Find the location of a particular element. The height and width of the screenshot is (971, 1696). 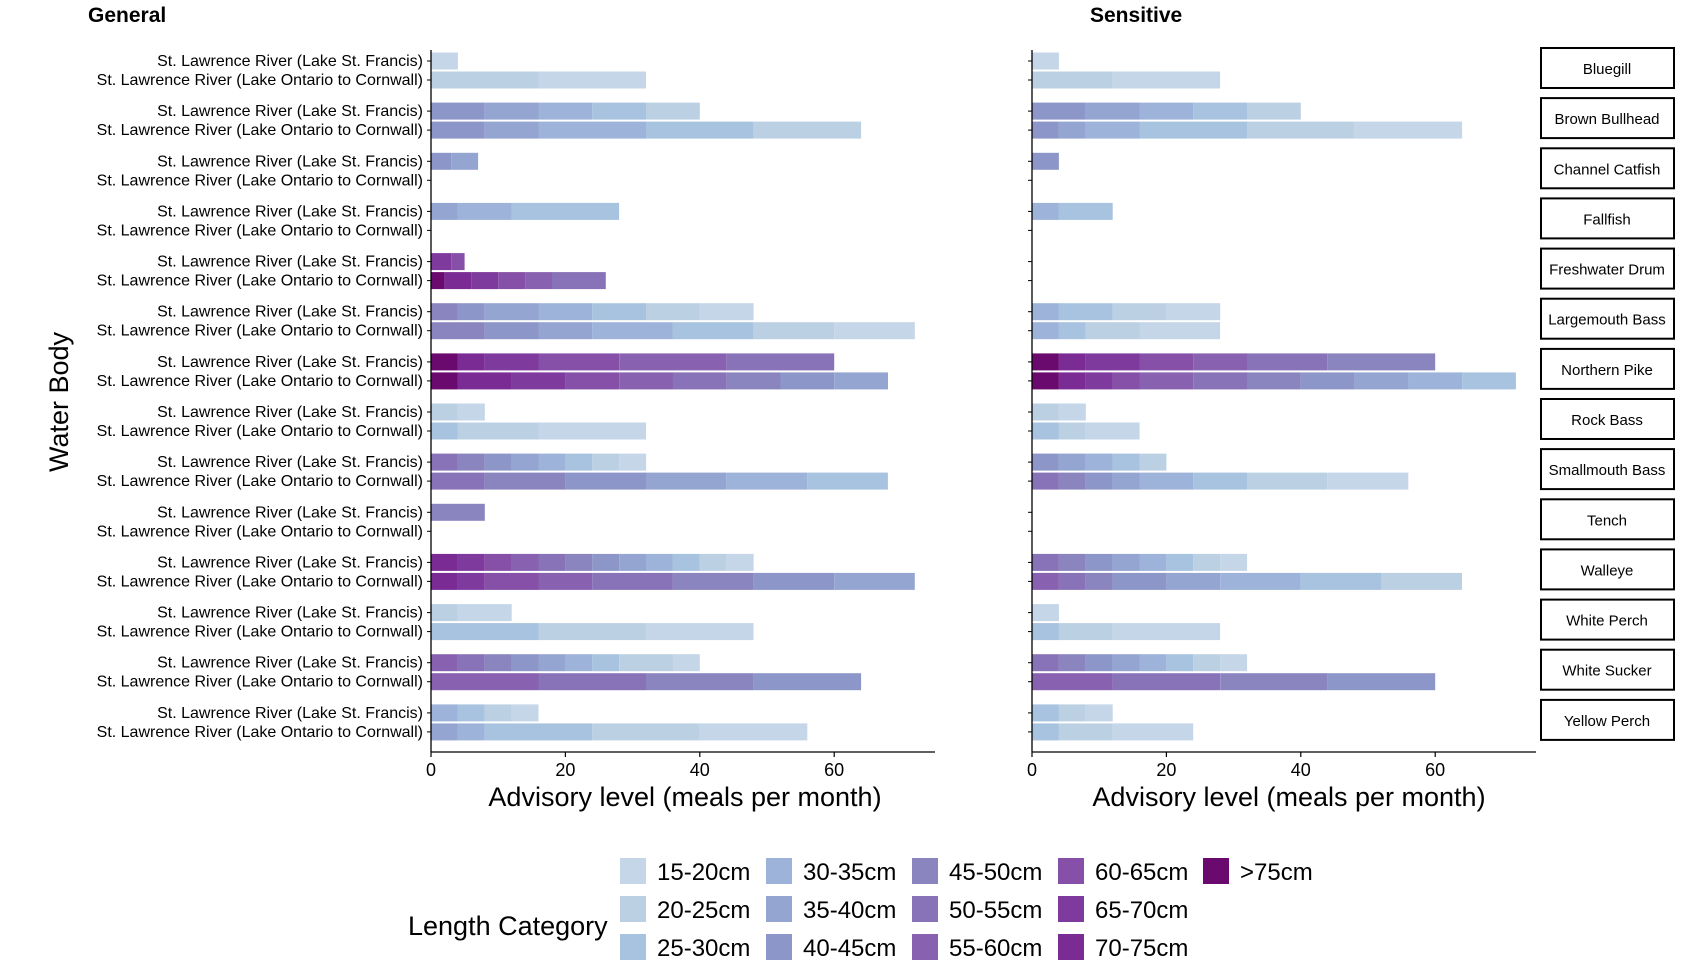

bar-general-white-sucker-row1-20-25cm is located at coordinates (646, 663).